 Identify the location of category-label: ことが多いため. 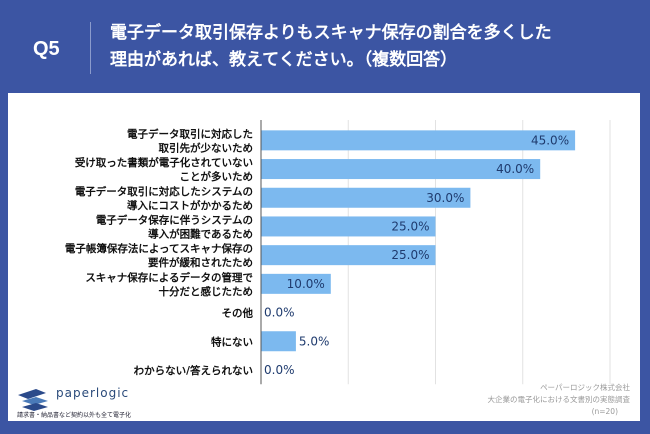
(217, 176).